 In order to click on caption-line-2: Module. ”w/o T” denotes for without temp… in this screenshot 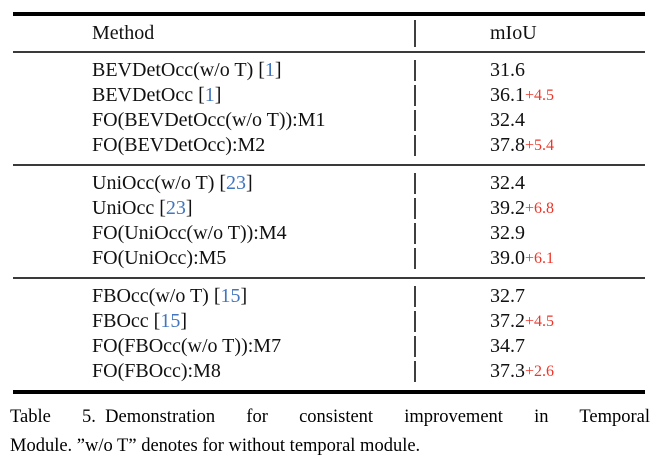, I will do `click(215, 446)`.